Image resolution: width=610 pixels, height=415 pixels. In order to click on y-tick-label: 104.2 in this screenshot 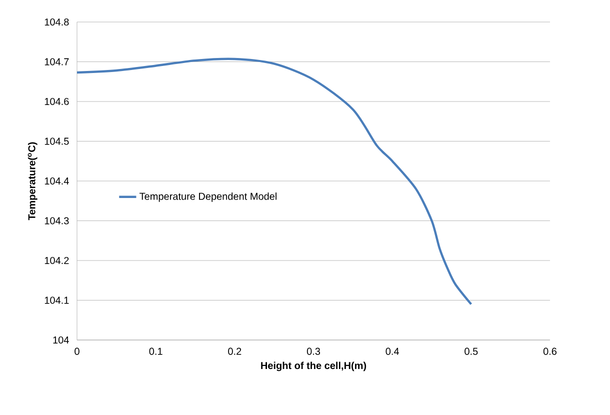, I will do `click(56, 260)`.